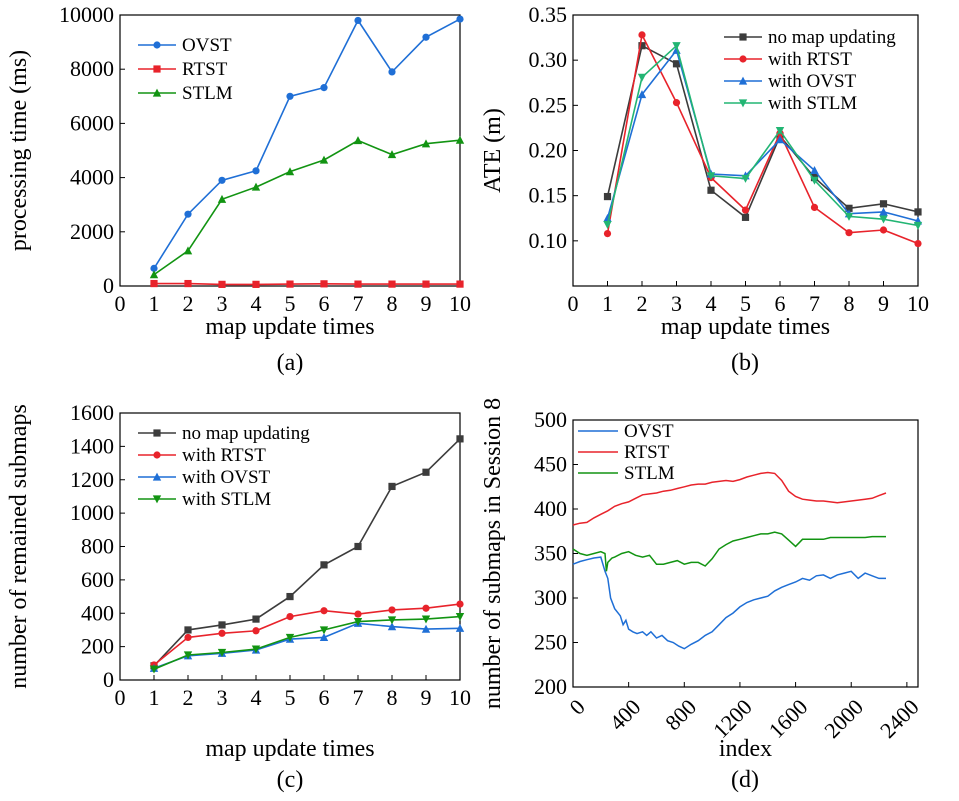  I want to click on x-tick-label: 3, so click(222, 697).